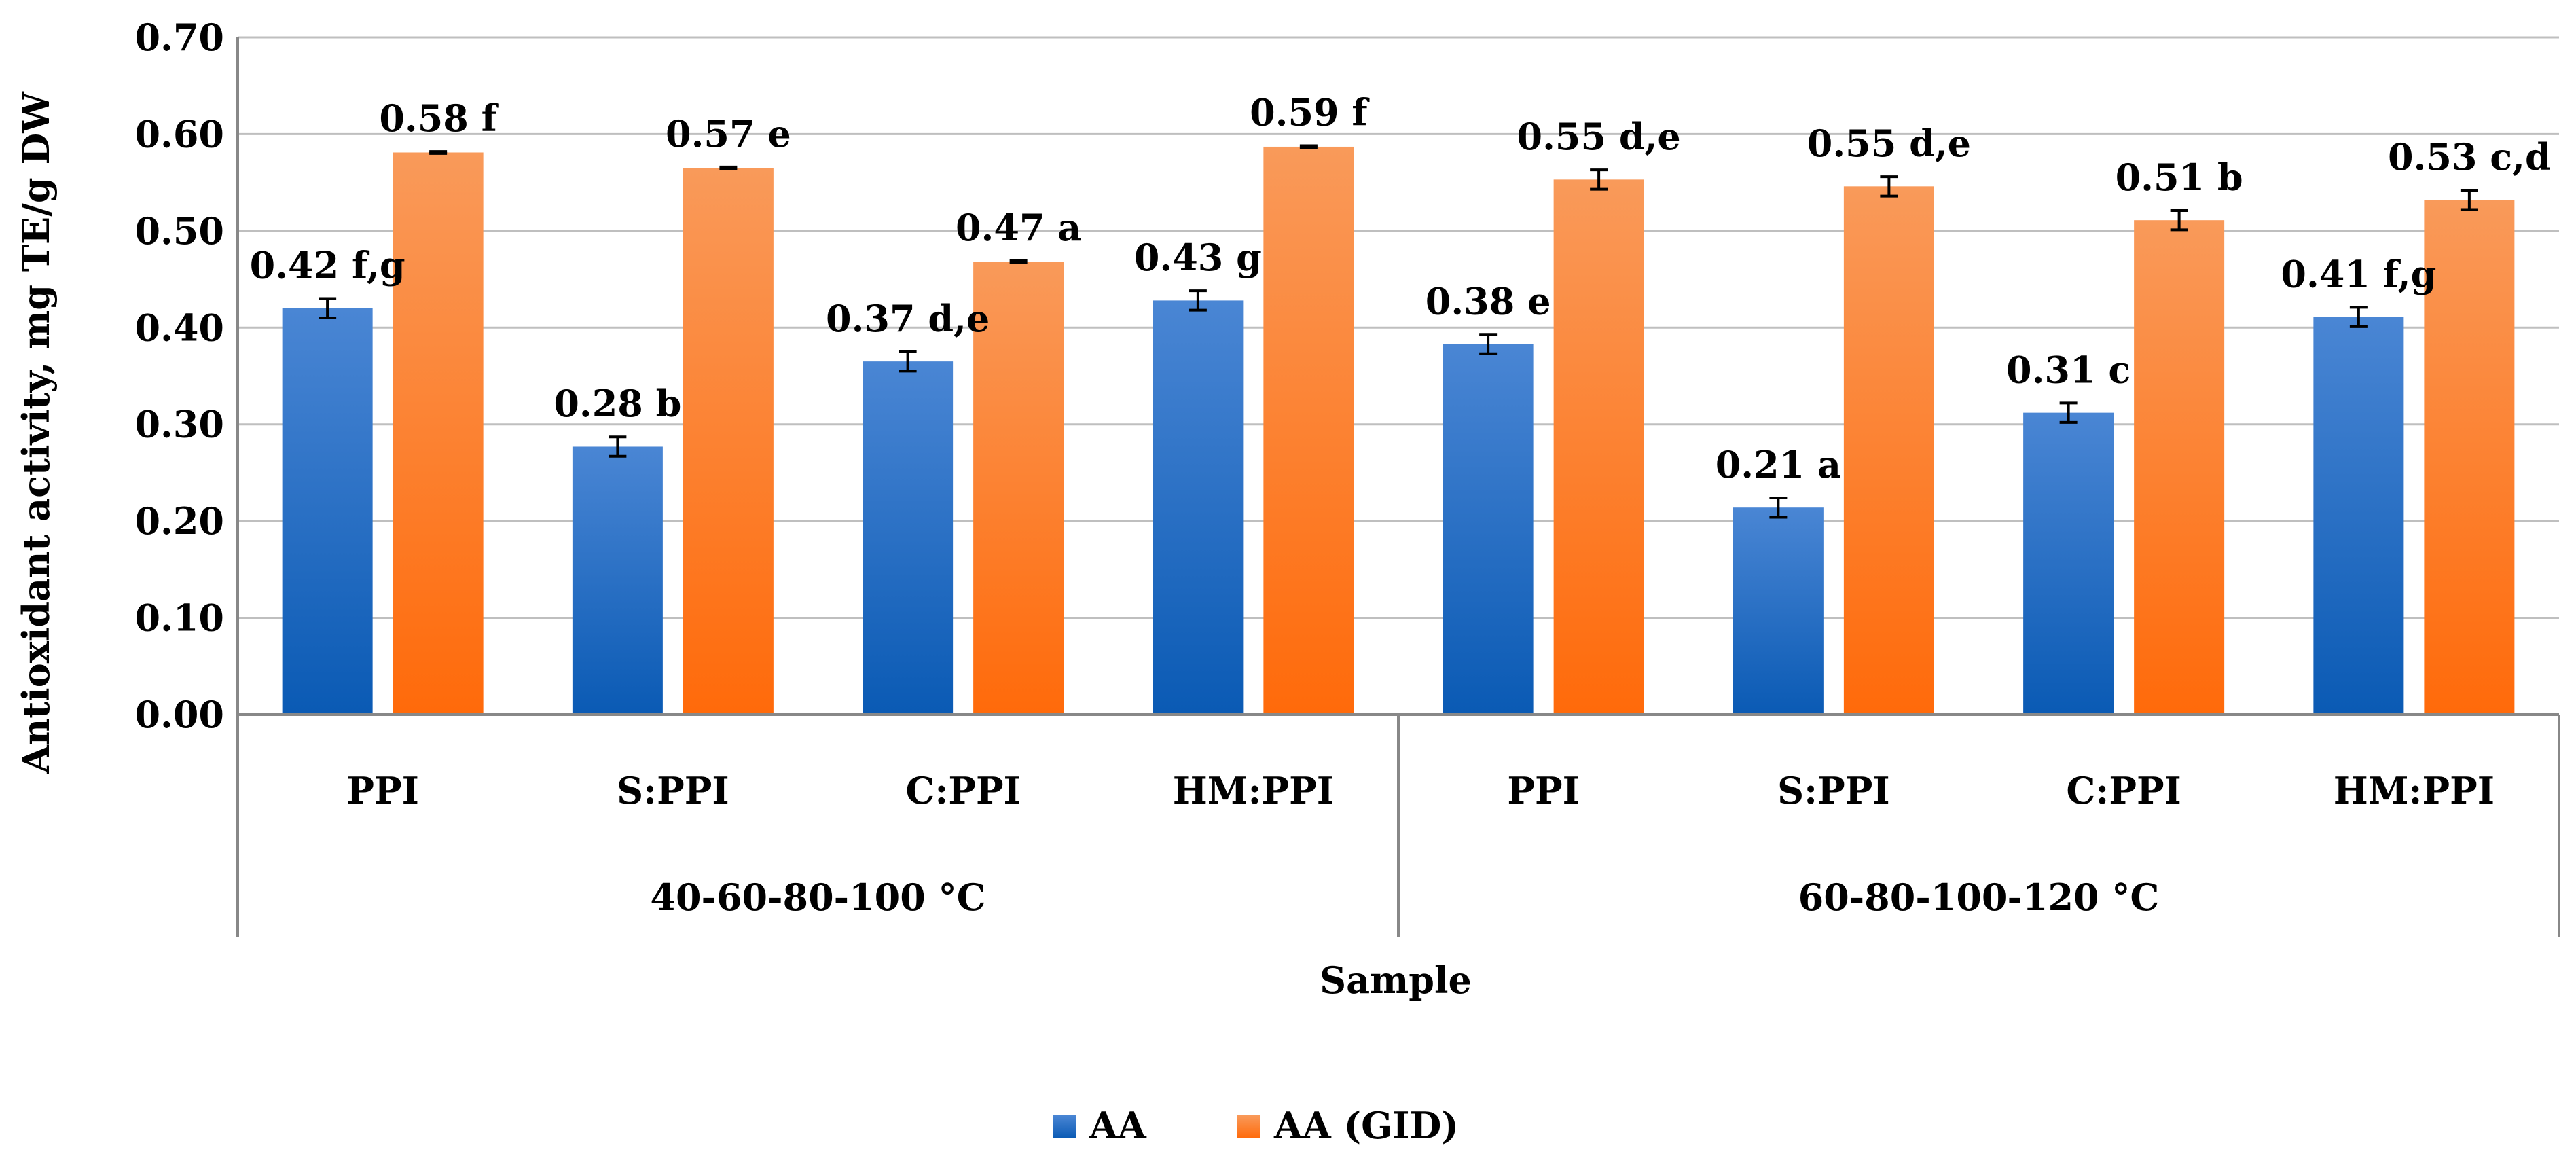  What do you see at coordinates (1198, 258) in the screenshot?
I see `data-label: 0.43 g` at bounding box center [1198, 258].